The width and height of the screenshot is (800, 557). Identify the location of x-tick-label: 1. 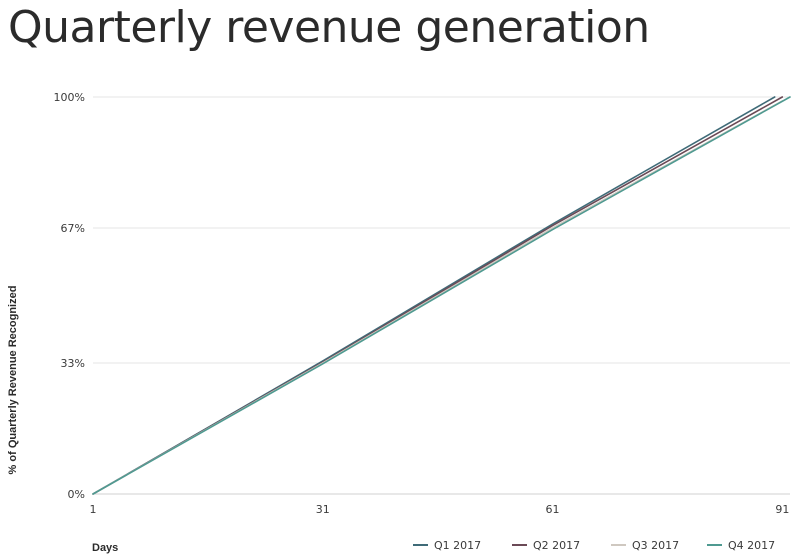
(93, 509).